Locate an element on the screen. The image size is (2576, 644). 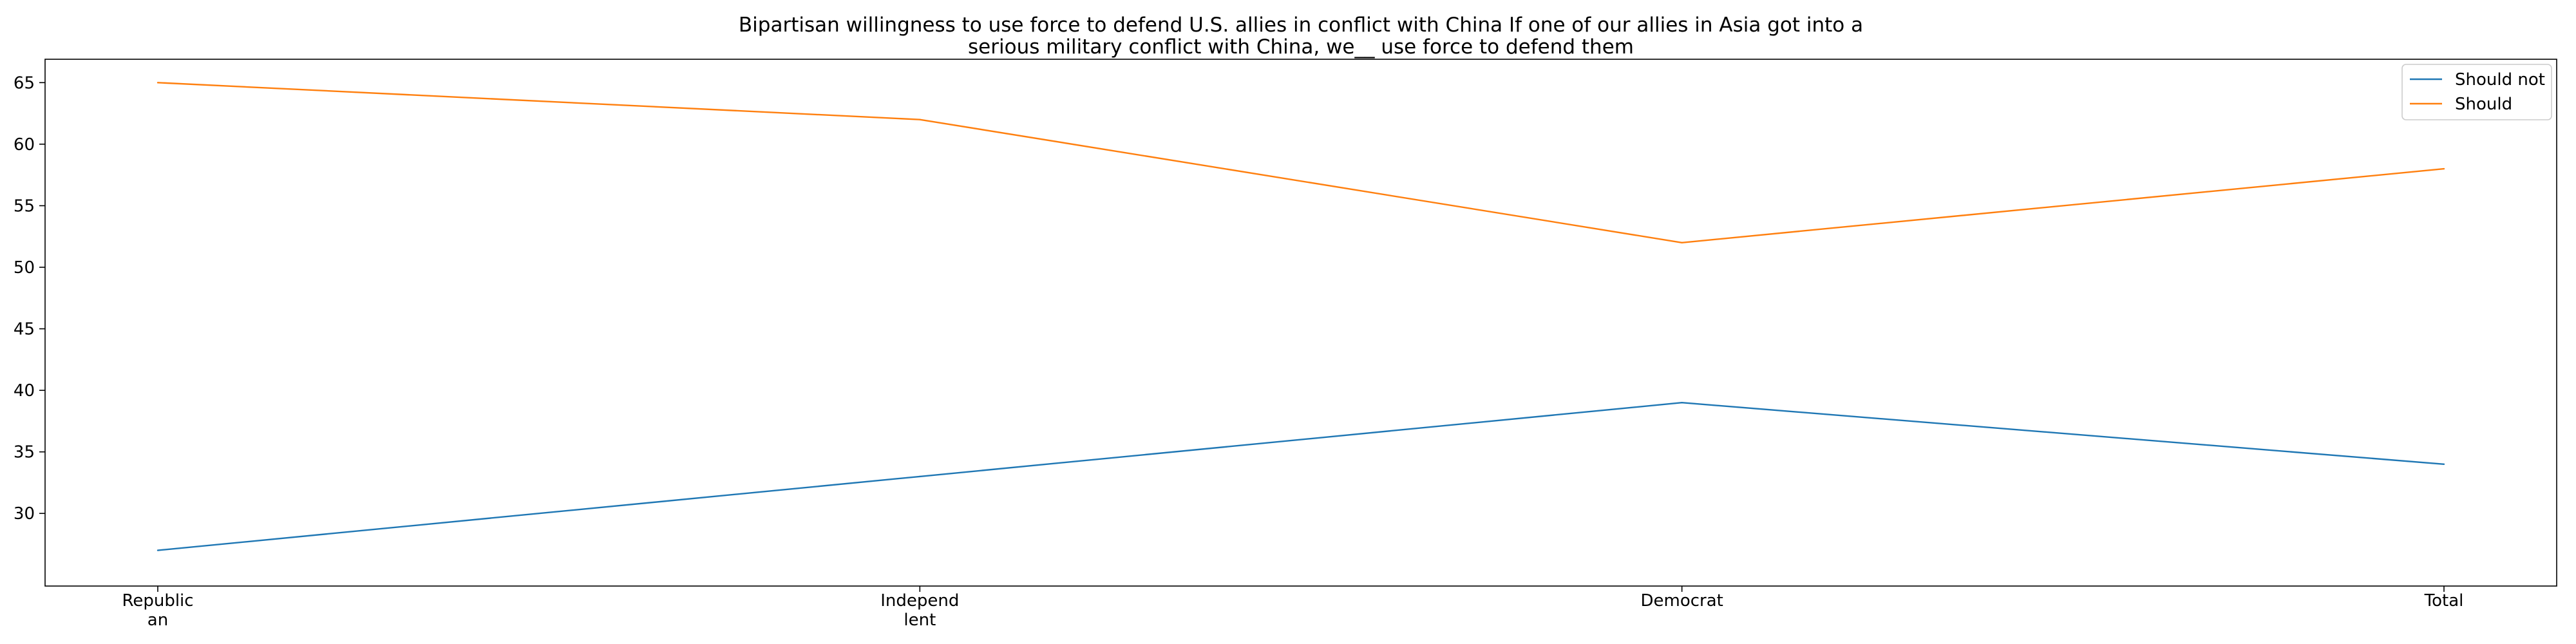
x-tick-label: Republic is located at coordinates (157, 601).